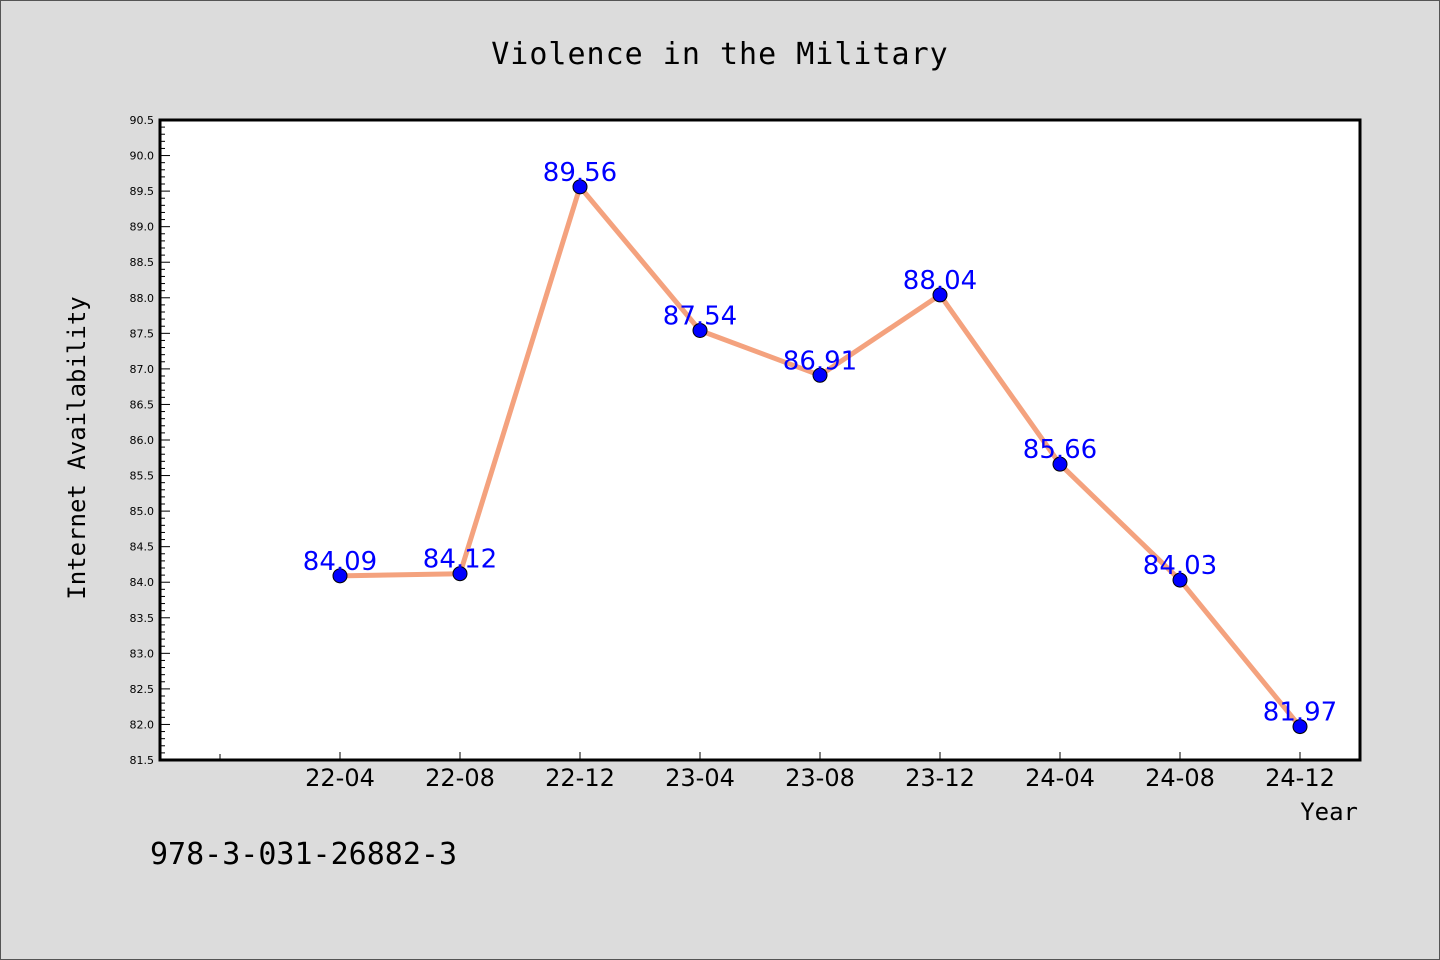 The image size is (1440, 960). Describe the element at coordinates (142, 760) in the screenshot. I see `y-tick-label: 81.5` at that location.